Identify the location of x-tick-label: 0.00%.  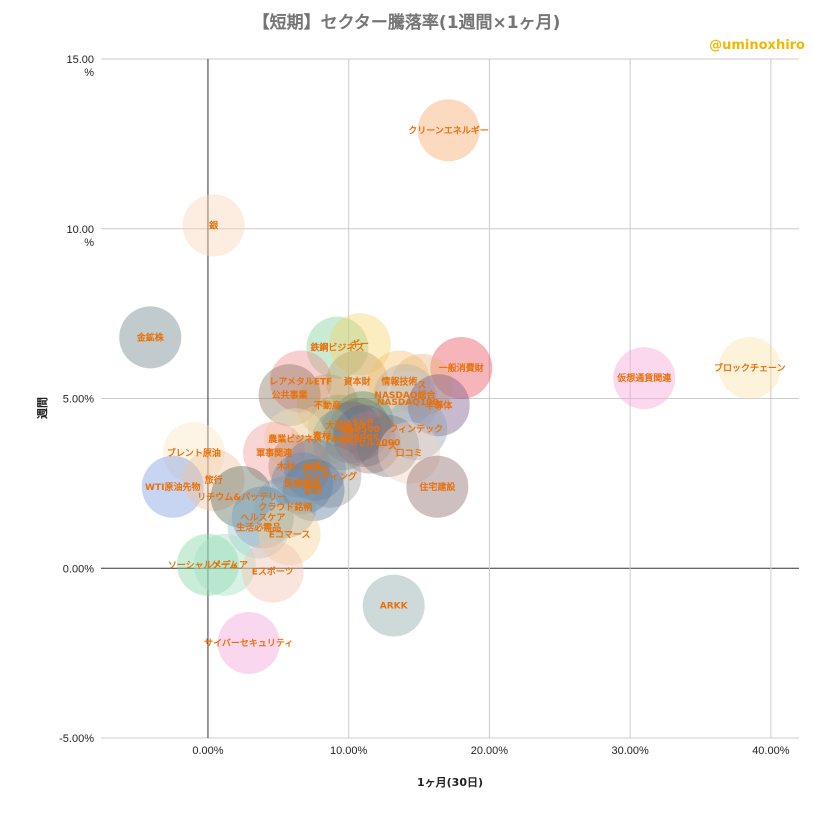
(207, 751).